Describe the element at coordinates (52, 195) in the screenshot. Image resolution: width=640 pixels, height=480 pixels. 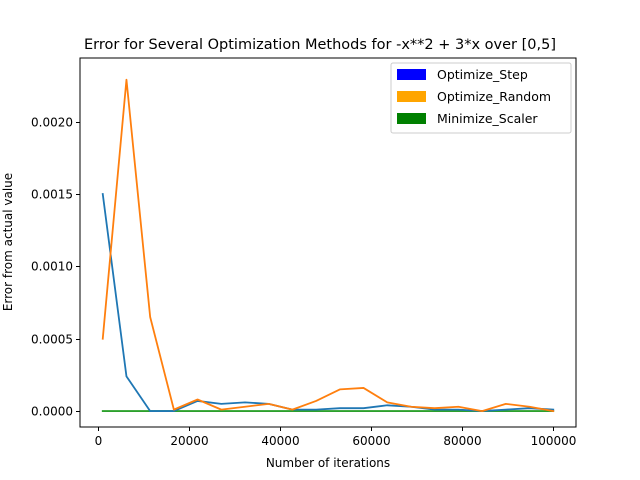
I see `y-tick-label: 0.0015` at that location.